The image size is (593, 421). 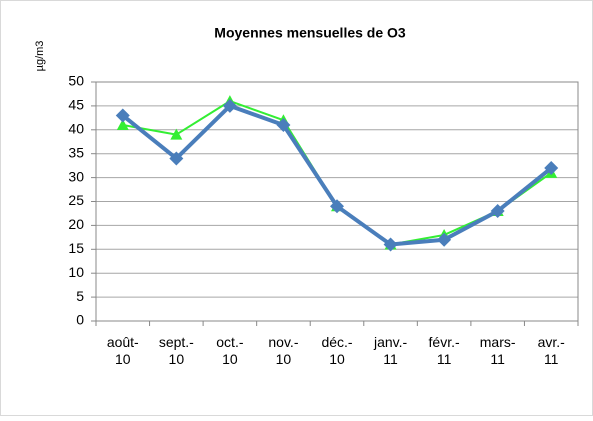 What do you see at coordinates (76, 224) in the screenshot?
I see `y-tick-label: 20` at bounding box center [76, 224].